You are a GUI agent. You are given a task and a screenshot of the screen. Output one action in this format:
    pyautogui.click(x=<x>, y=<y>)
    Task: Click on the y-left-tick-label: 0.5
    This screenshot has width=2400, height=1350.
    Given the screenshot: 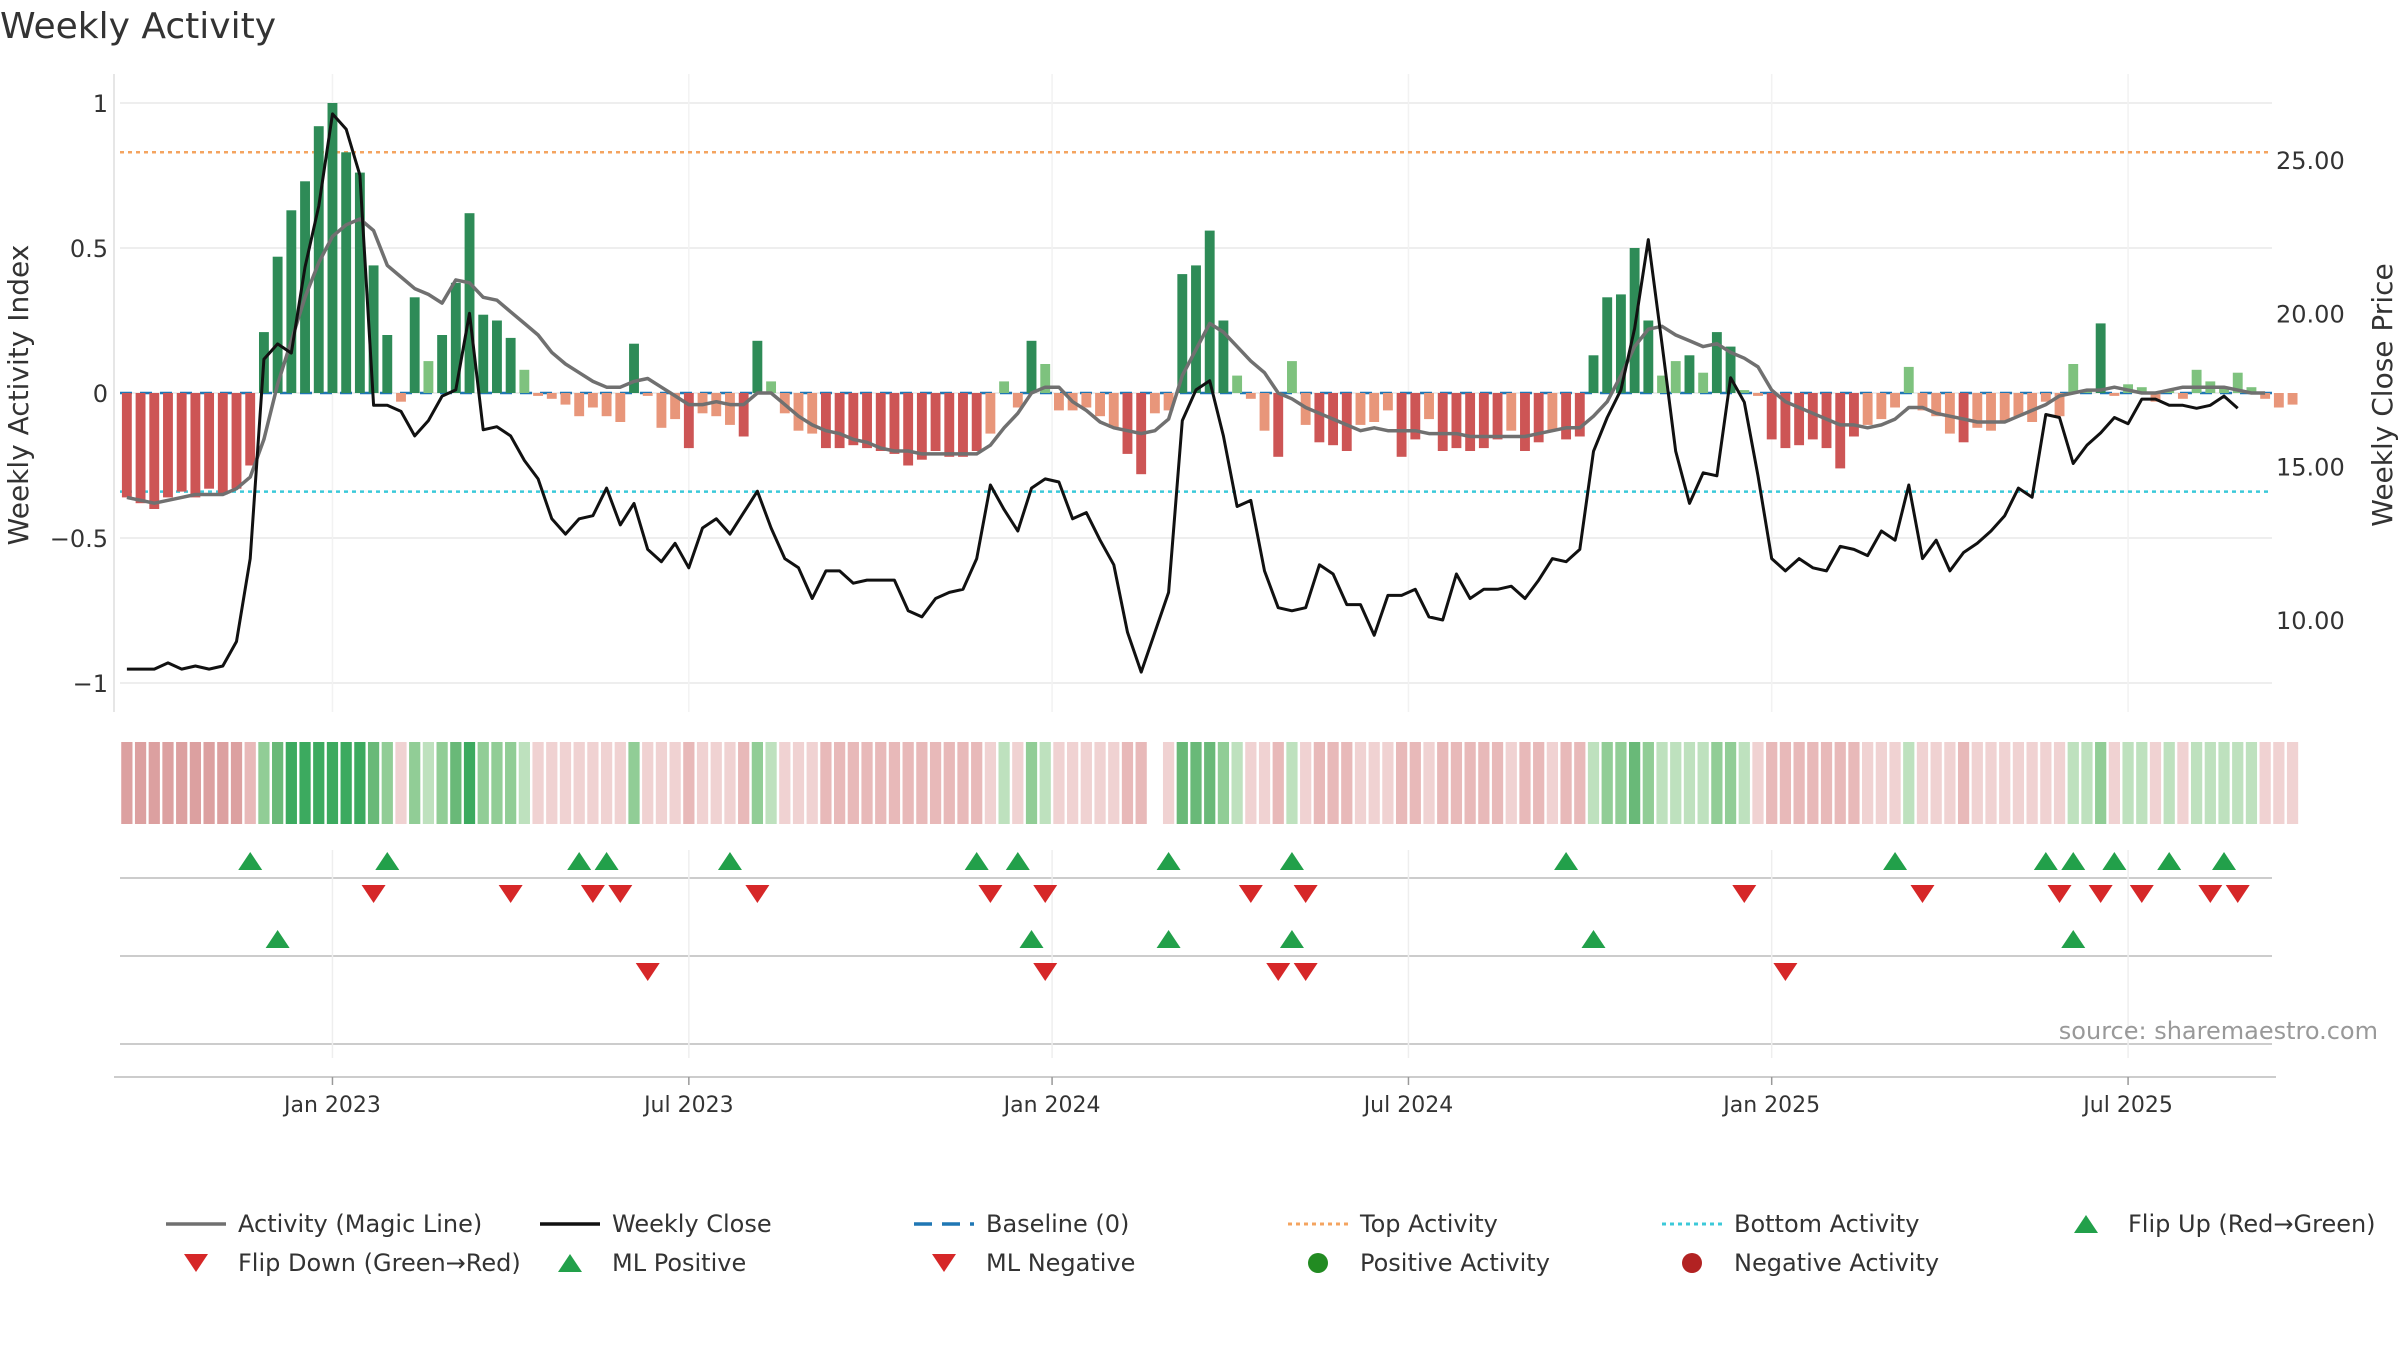 What is the action you would take?
    pyautogui.click(x=89, y=249)
    